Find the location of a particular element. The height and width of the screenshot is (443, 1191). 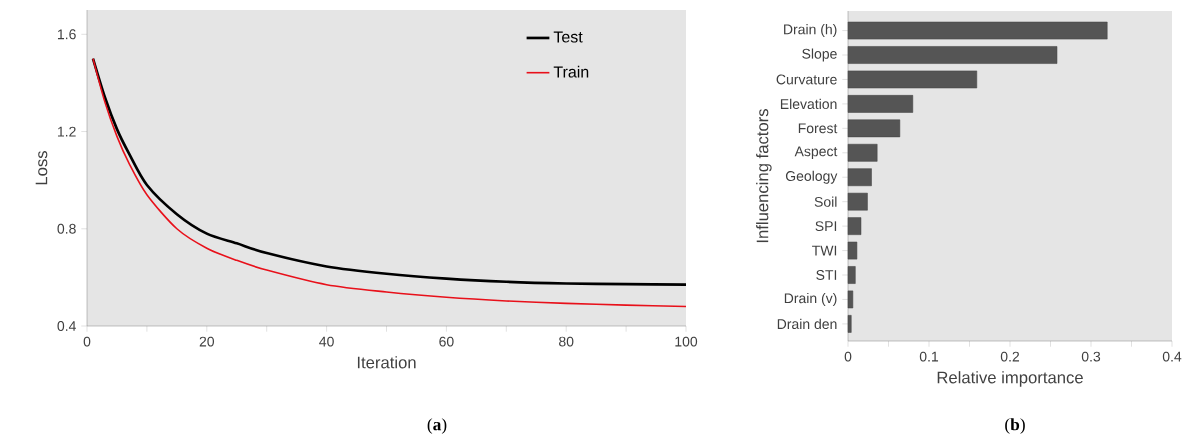

y-tick-label: Drain (v) is located at coordinates (810, 299).